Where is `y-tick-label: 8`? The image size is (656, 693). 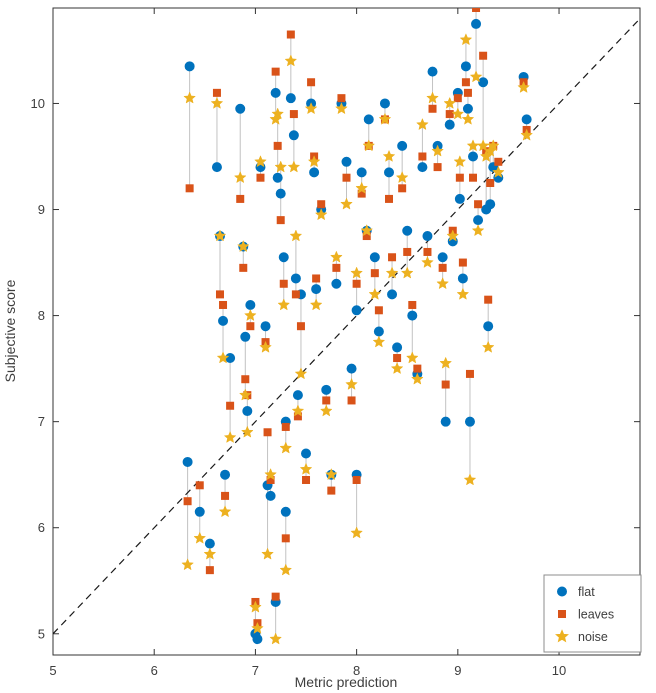 y-tick-label: 8 is located at coordinates (41, 315).